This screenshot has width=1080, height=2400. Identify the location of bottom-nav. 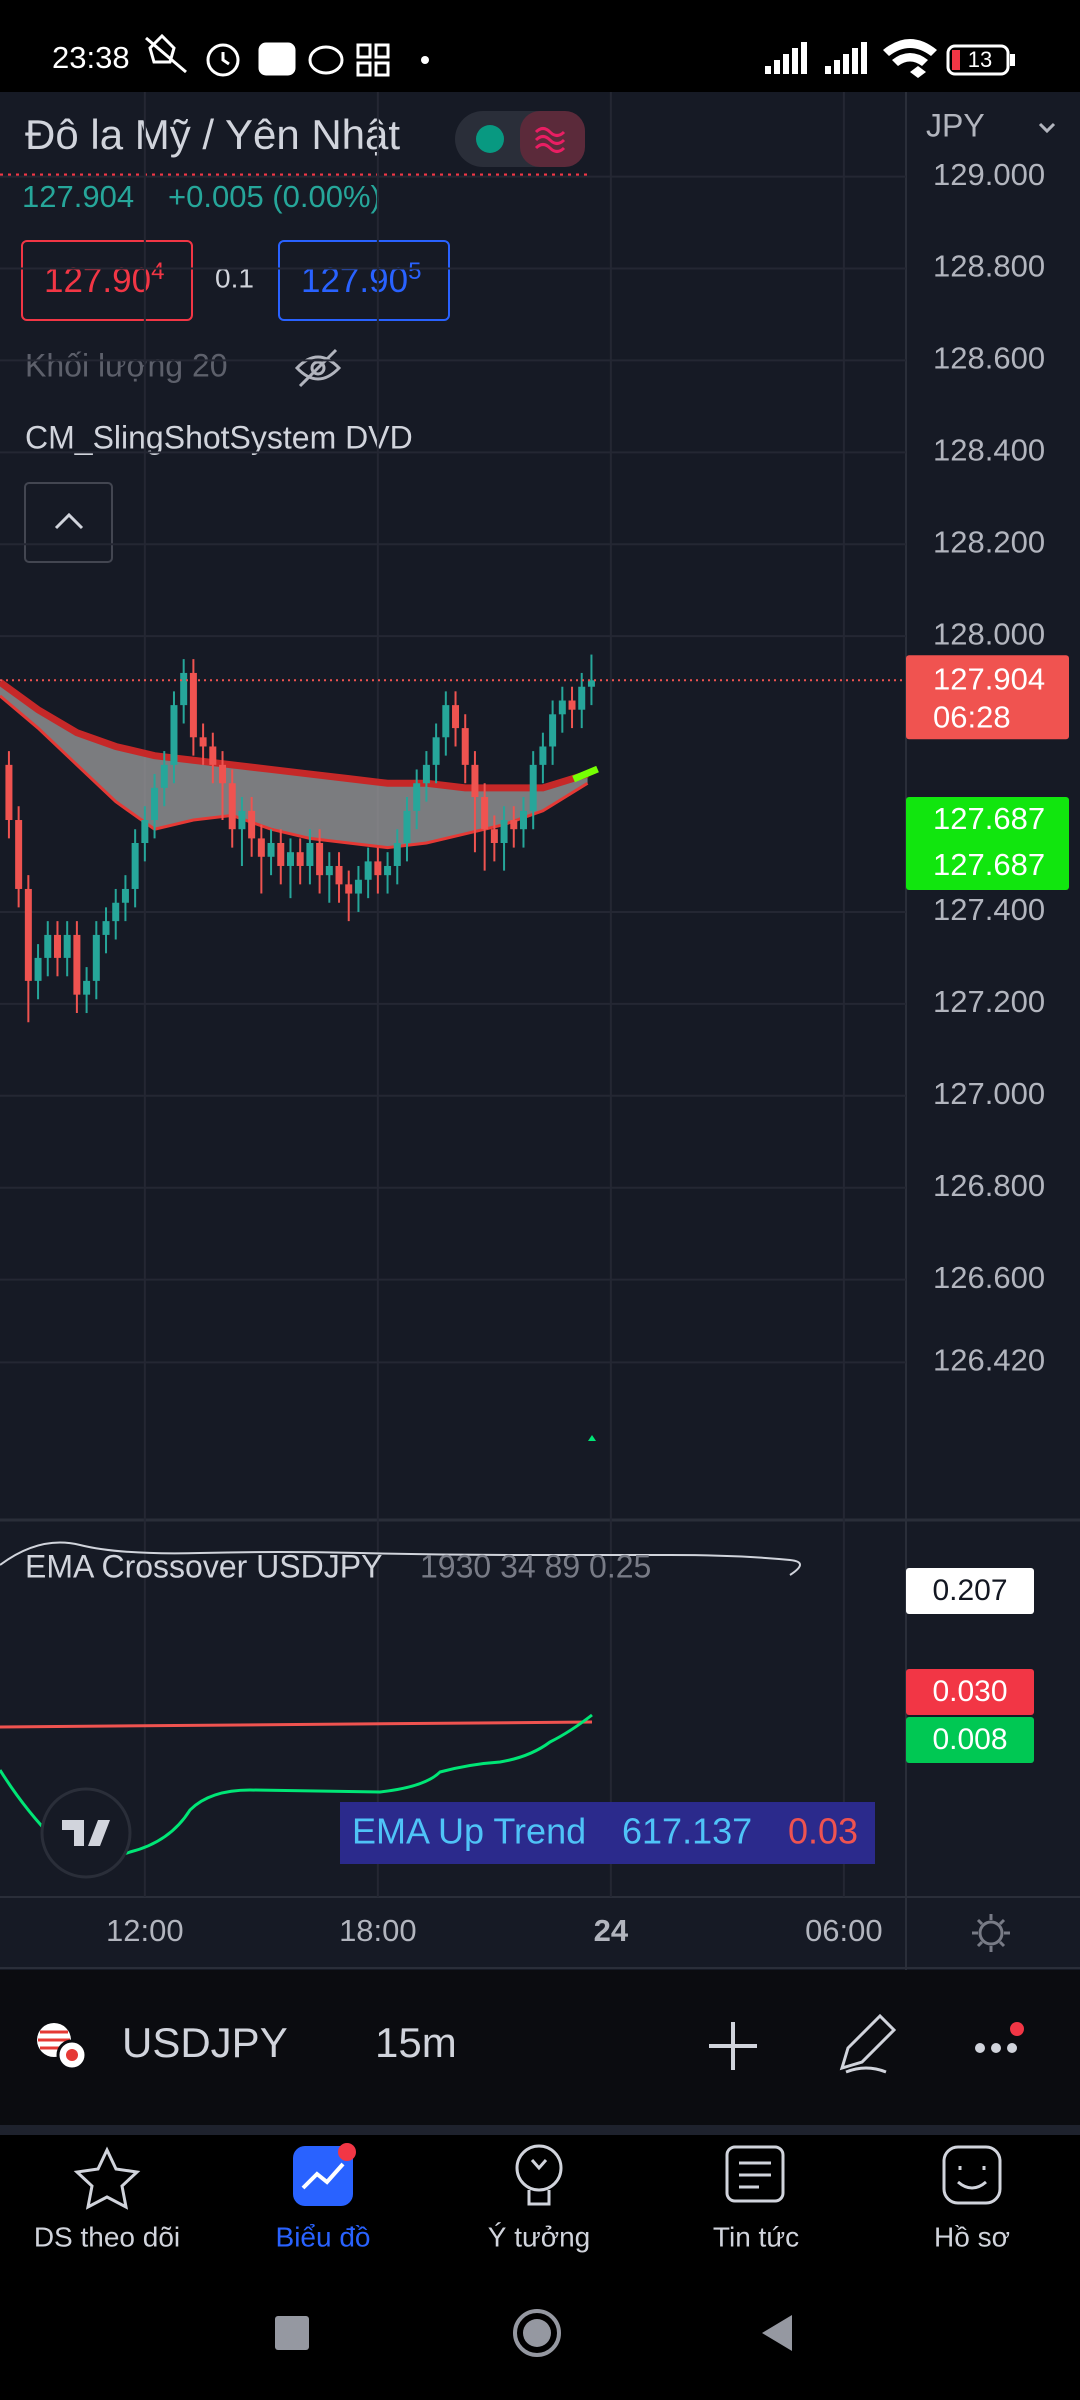
(540, 2267).